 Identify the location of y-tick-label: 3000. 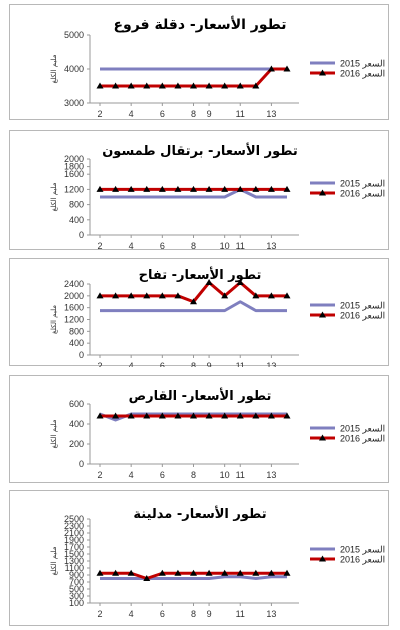
(74, 103).